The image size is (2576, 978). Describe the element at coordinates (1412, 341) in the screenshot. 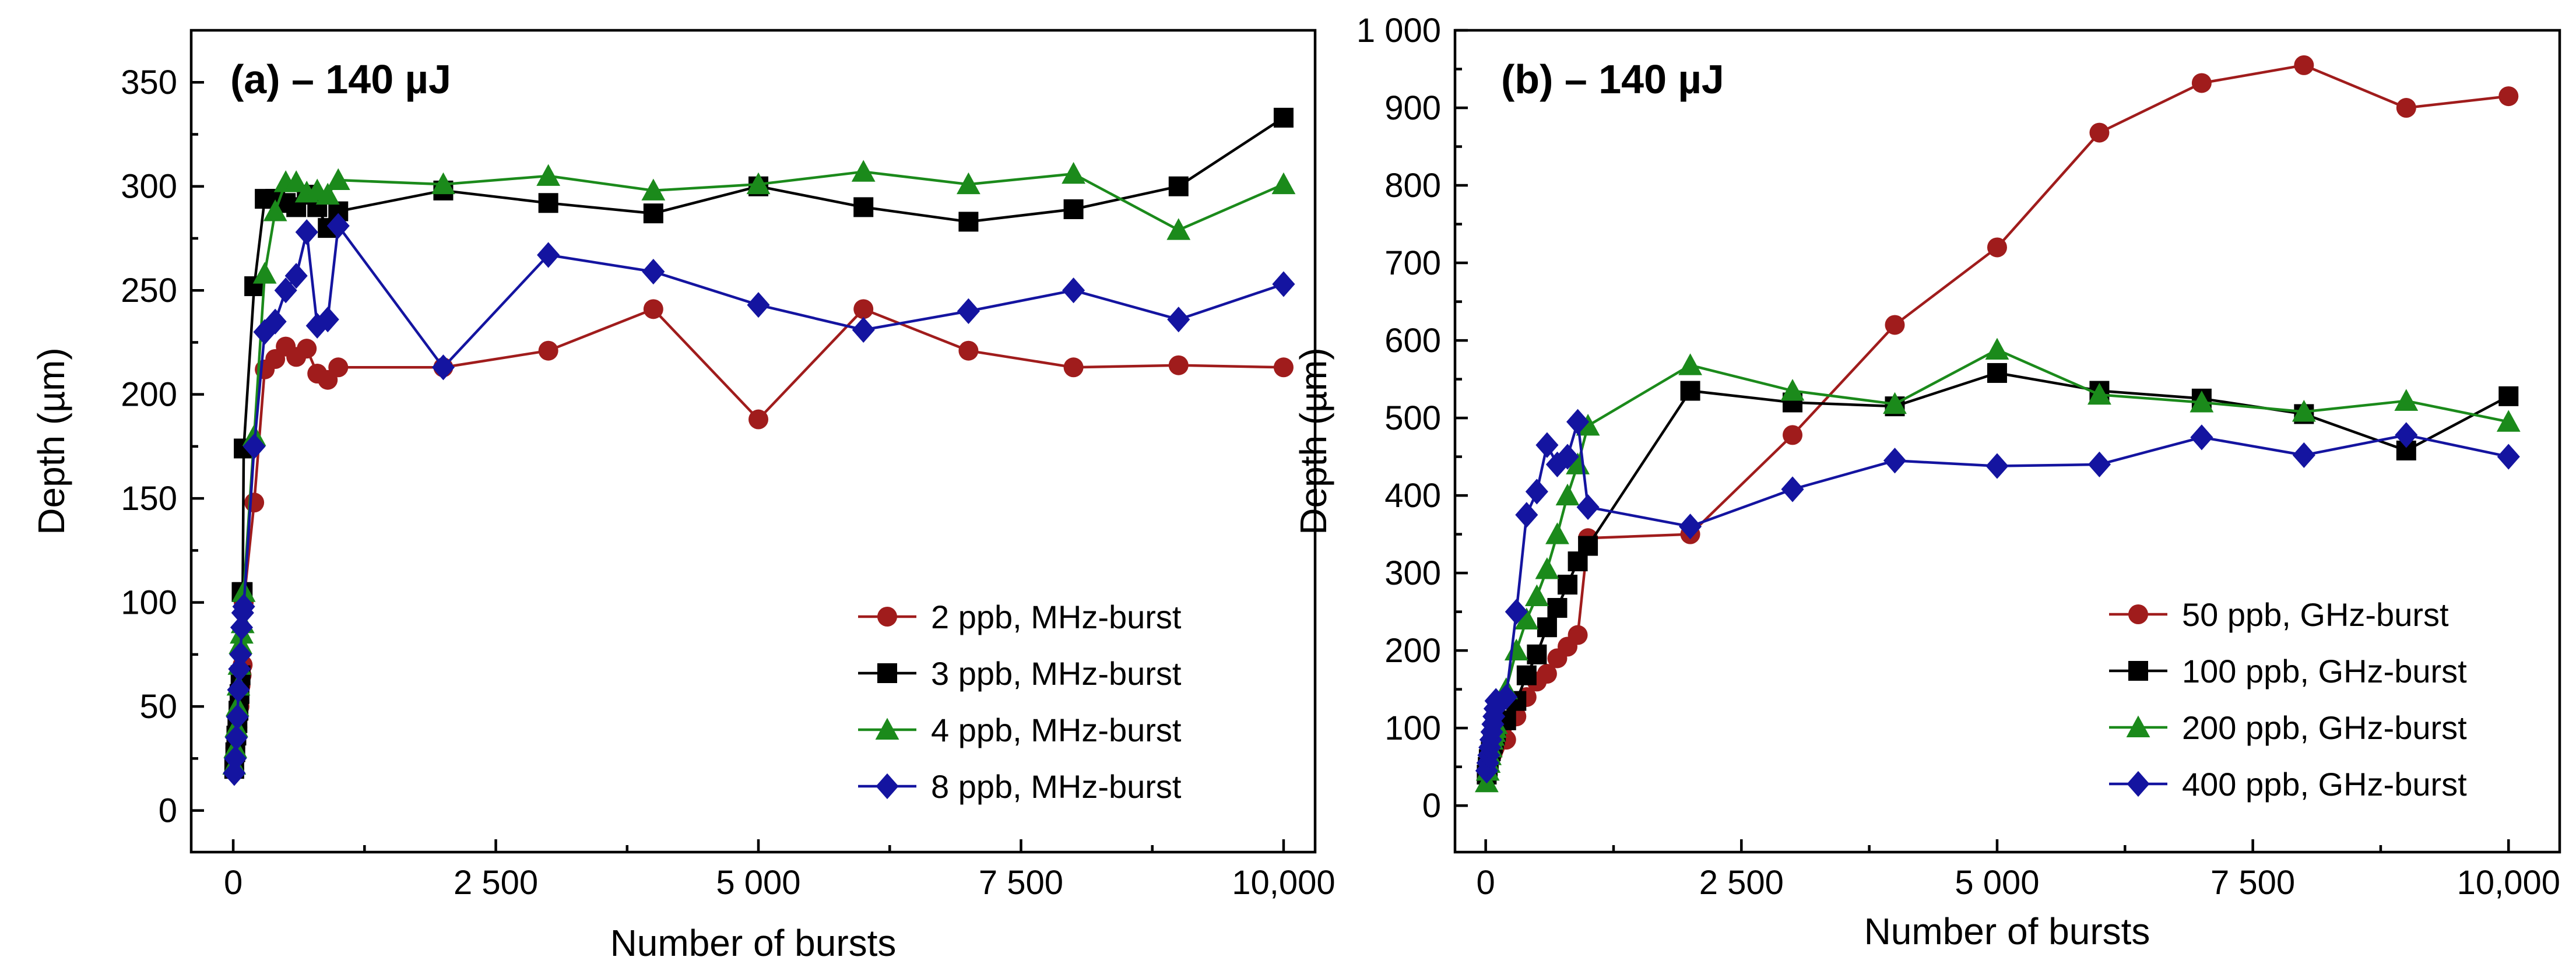

I see `y-tick-label: 600` at that location.